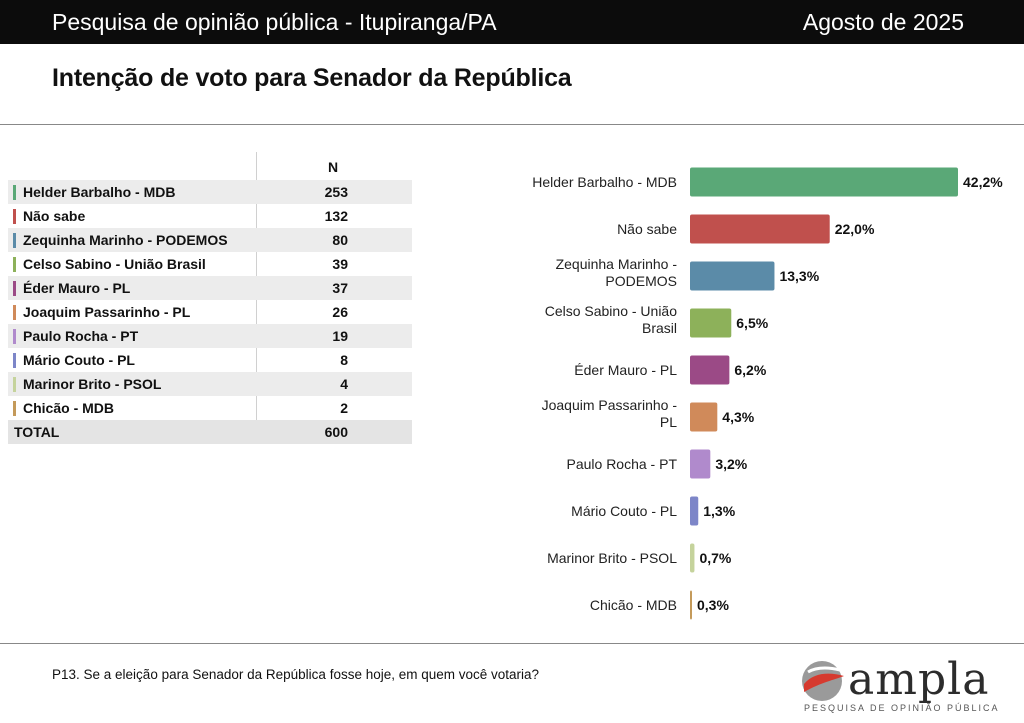 This screenshot has height=723, width=1024. What do you see at coordinates (512, 124) in the screenshot?
I see `divider-top` at bounding box center [512, 124].